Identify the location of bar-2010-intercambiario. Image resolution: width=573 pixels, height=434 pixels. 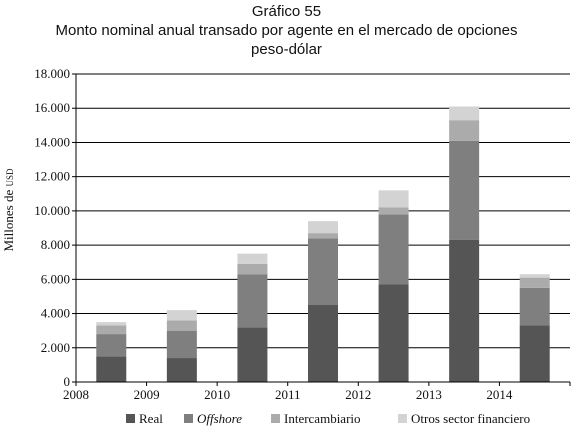
(252, 269).